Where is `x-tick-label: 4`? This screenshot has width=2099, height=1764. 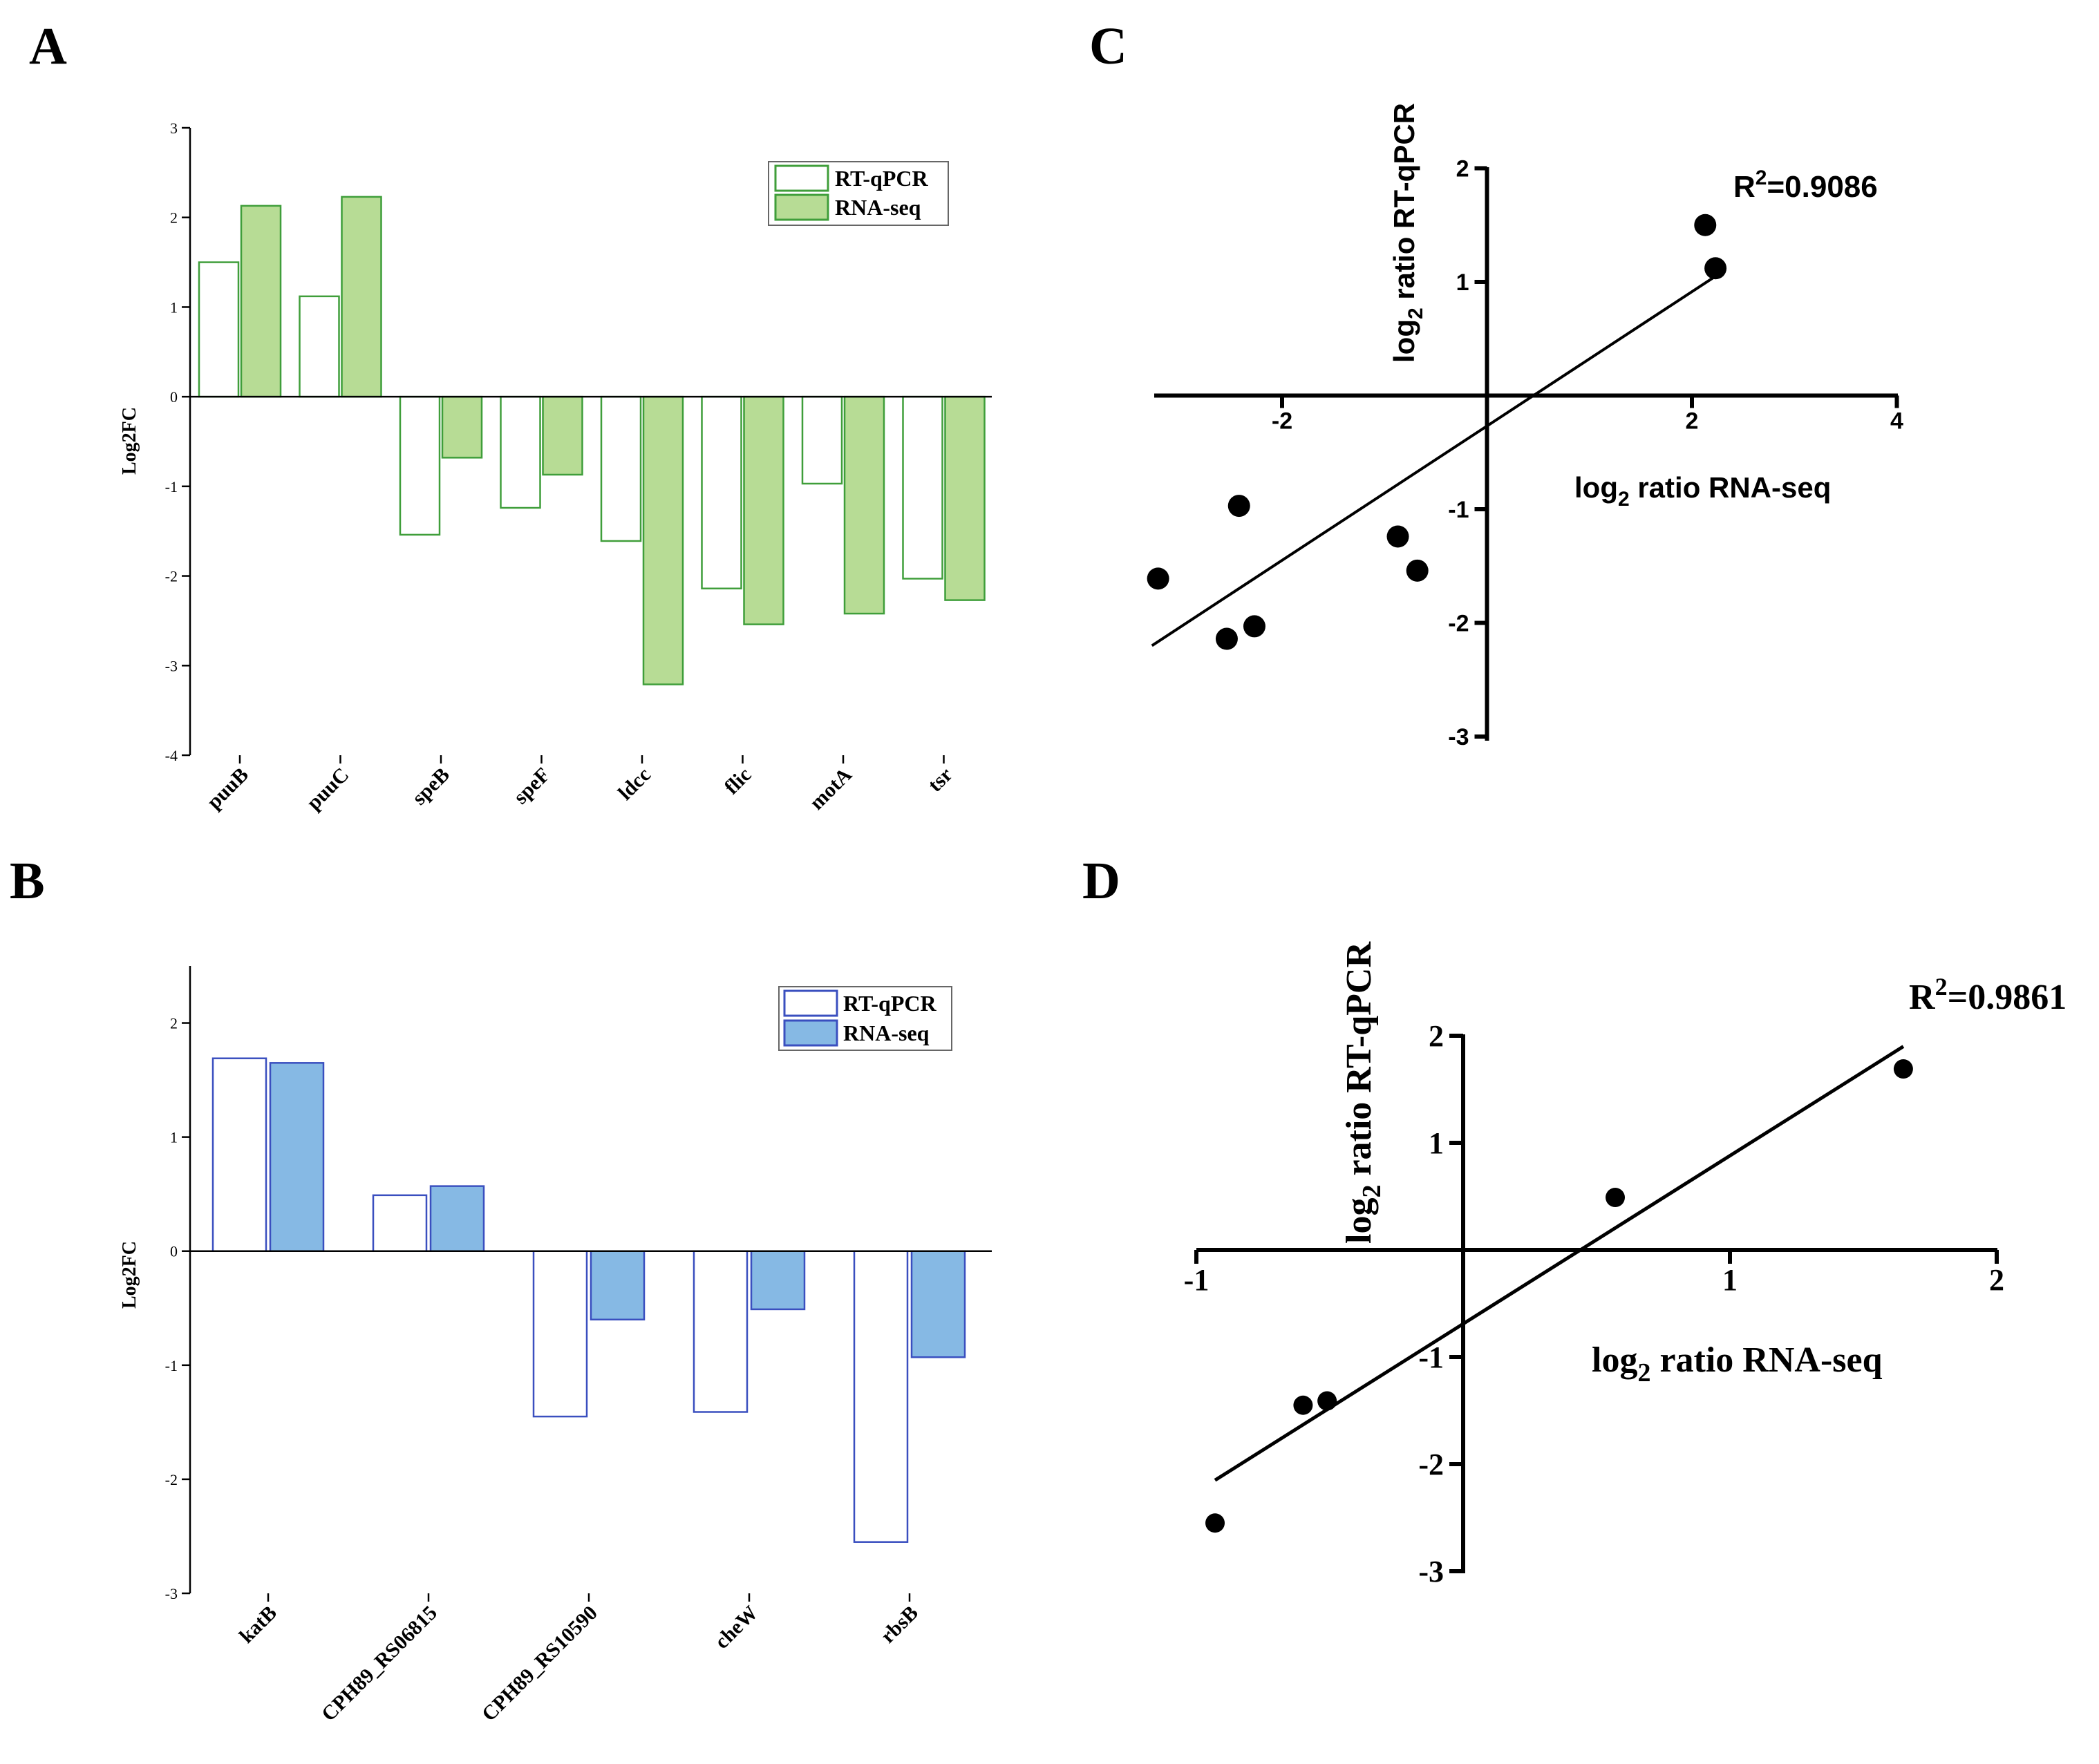 x-tick-label: 4 is located at coordinates (1896, 421).